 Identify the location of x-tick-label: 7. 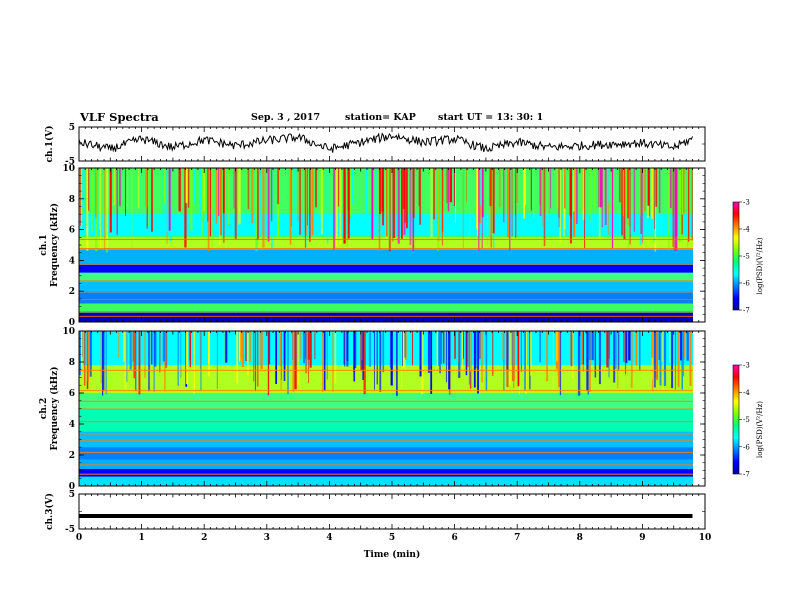
(517, 538).